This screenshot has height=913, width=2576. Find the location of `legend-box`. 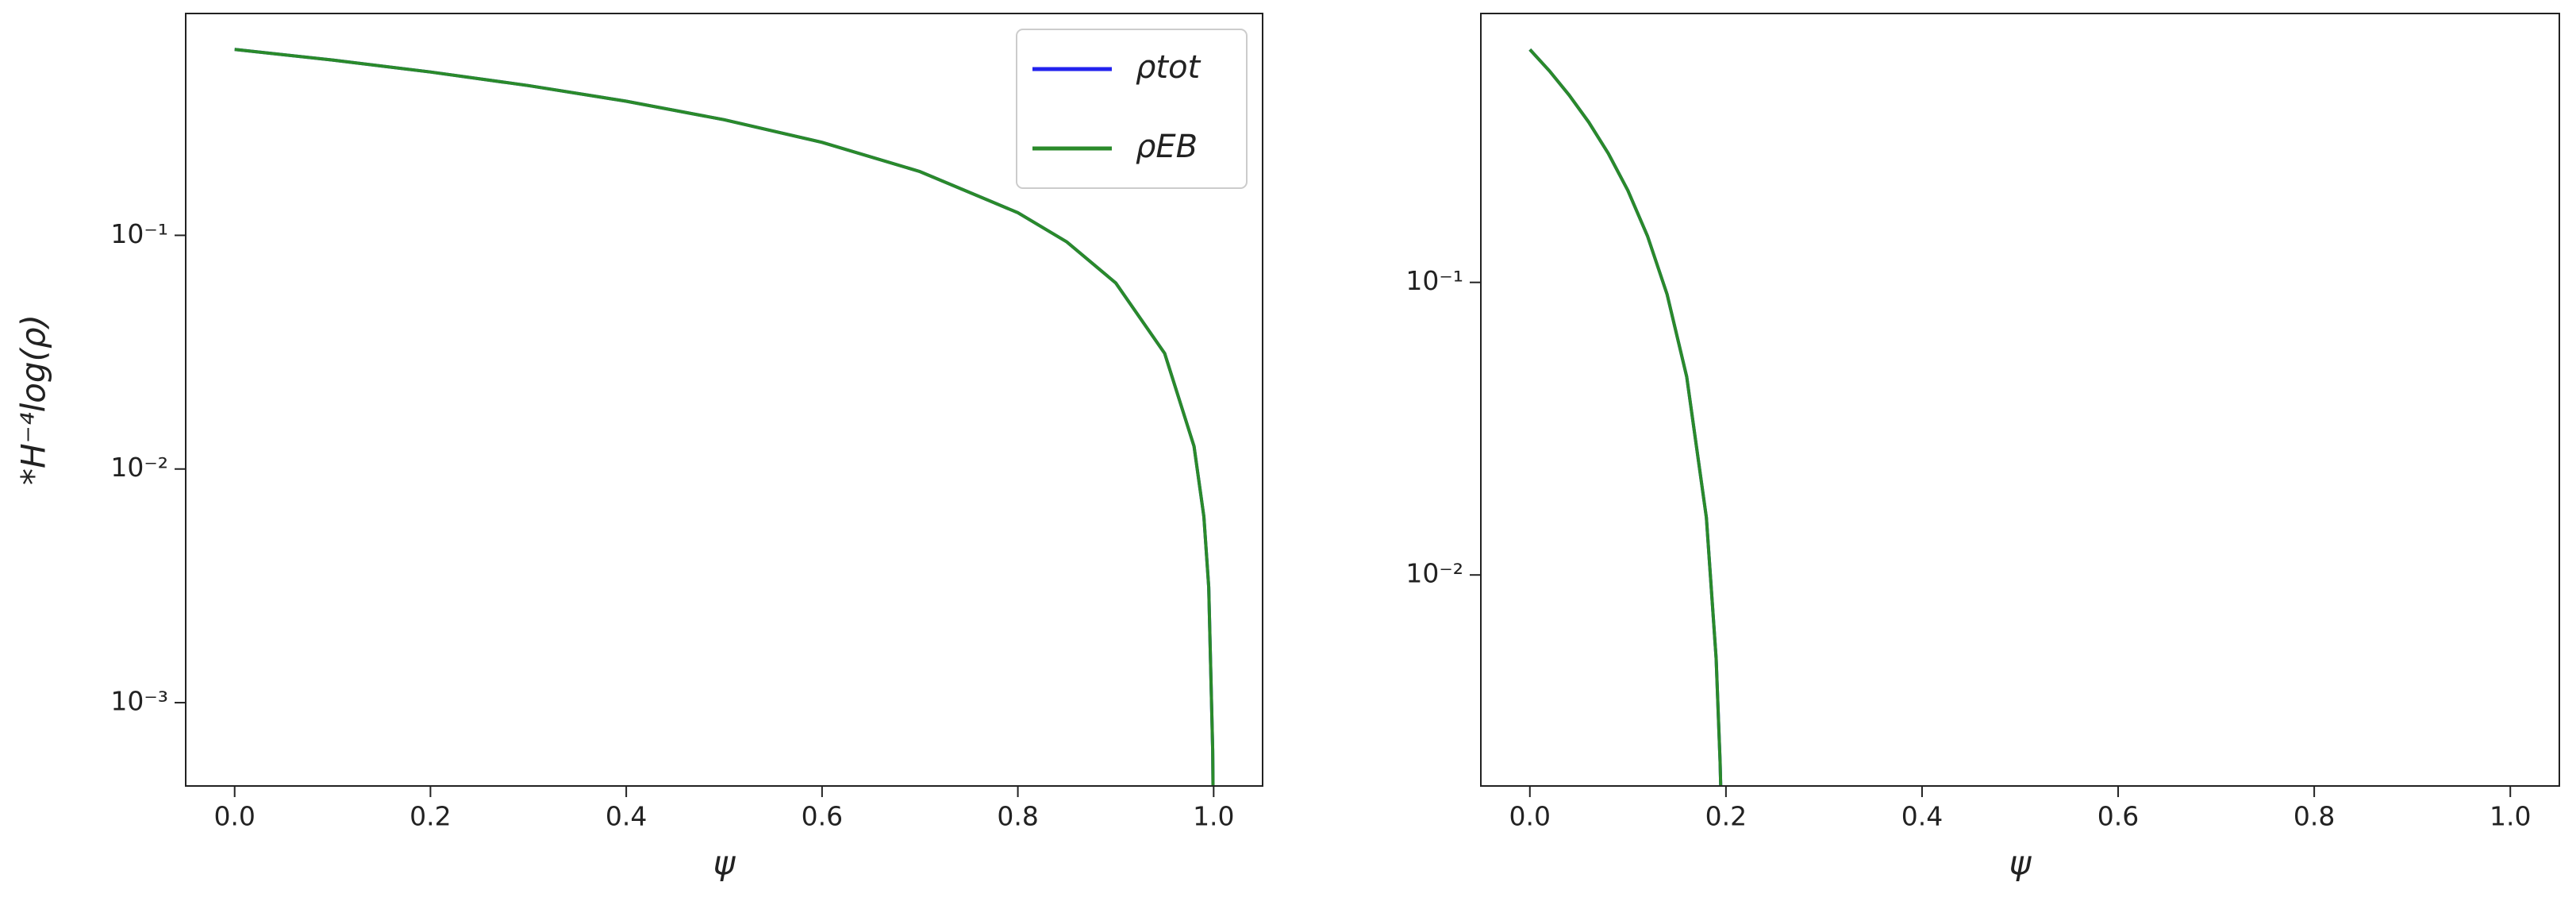

legend-box is located at coordinates (1132, 109).